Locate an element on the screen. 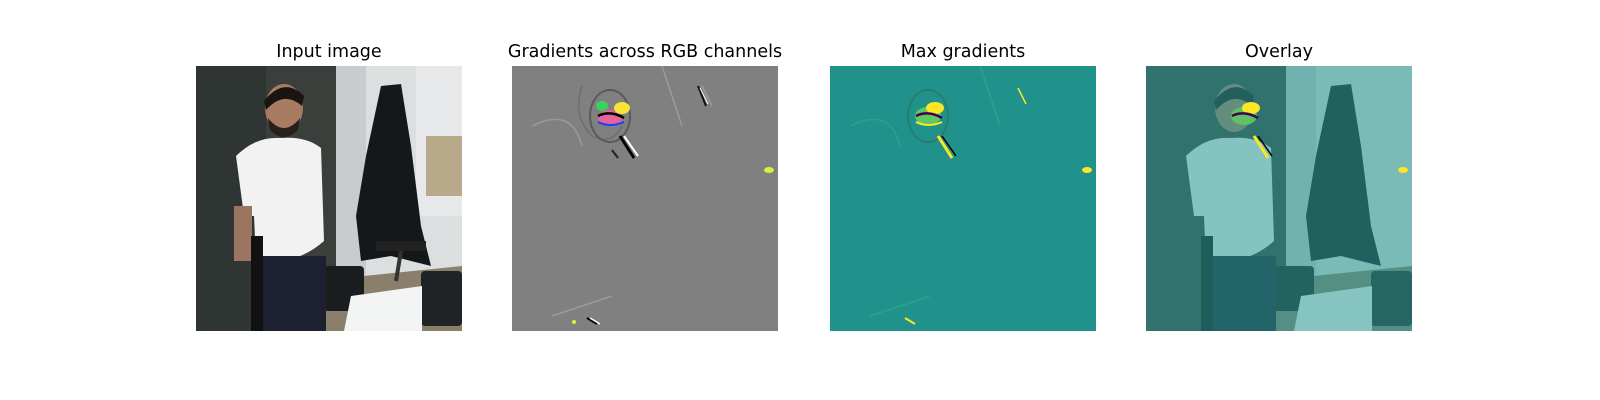 The width and height of the screenshot is (1600, 400). max-gradients-image is located at coordinates (963, 198).